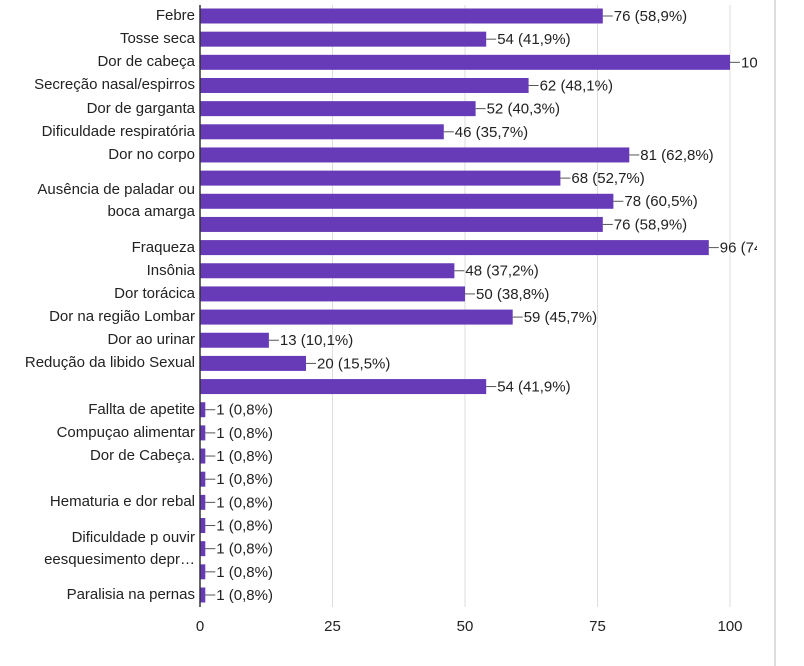  I want to click on x-tick-label: 75, so click(597, 626).